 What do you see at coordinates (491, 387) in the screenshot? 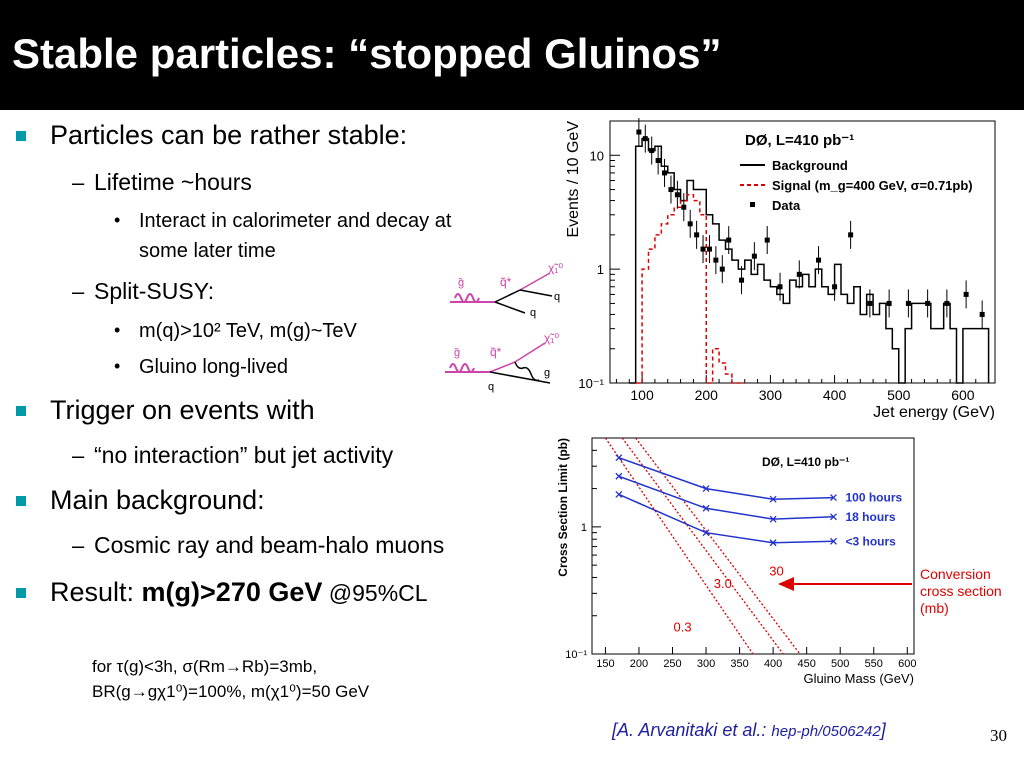
I see `q2-label-bottom: q` at bounding box center [491, 387].